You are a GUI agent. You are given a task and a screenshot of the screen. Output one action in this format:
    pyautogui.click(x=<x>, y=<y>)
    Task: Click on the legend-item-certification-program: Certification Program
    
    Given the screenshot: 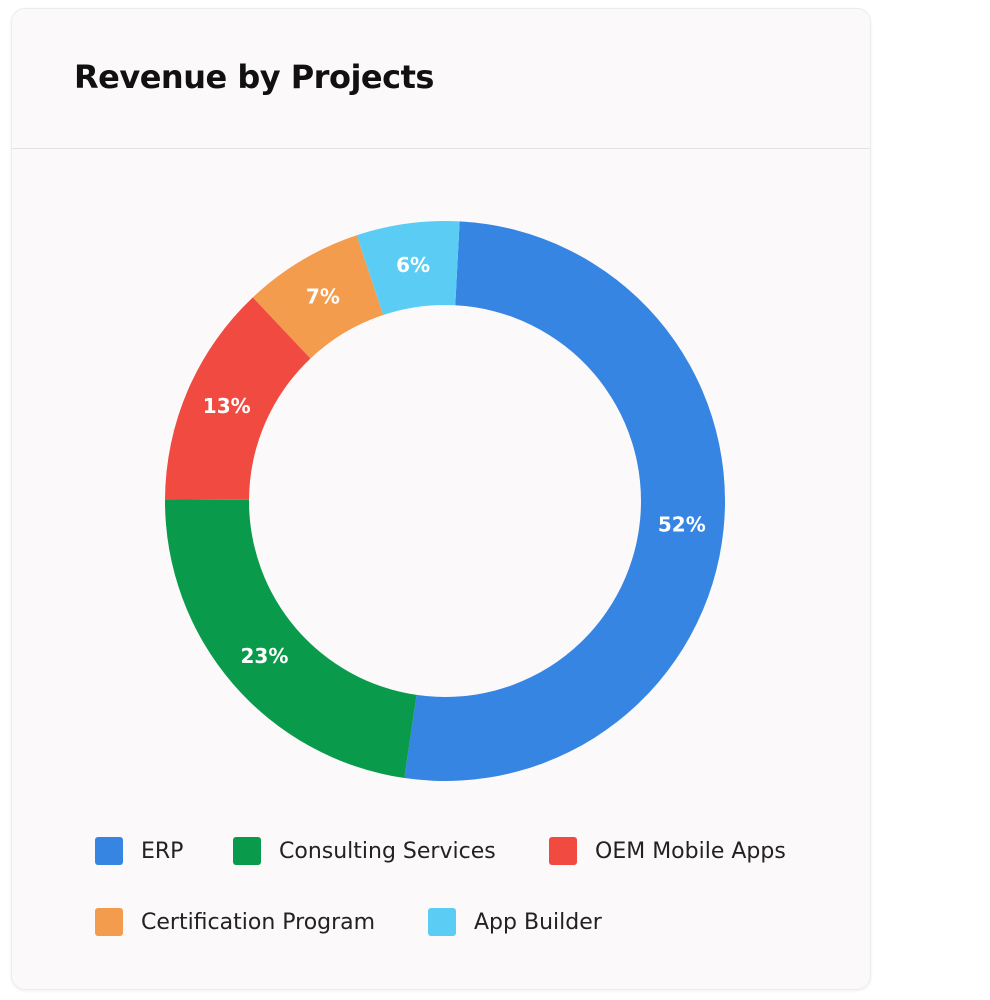 What is the action you would take?
    pyautogui.click(x=235, y=922)
    